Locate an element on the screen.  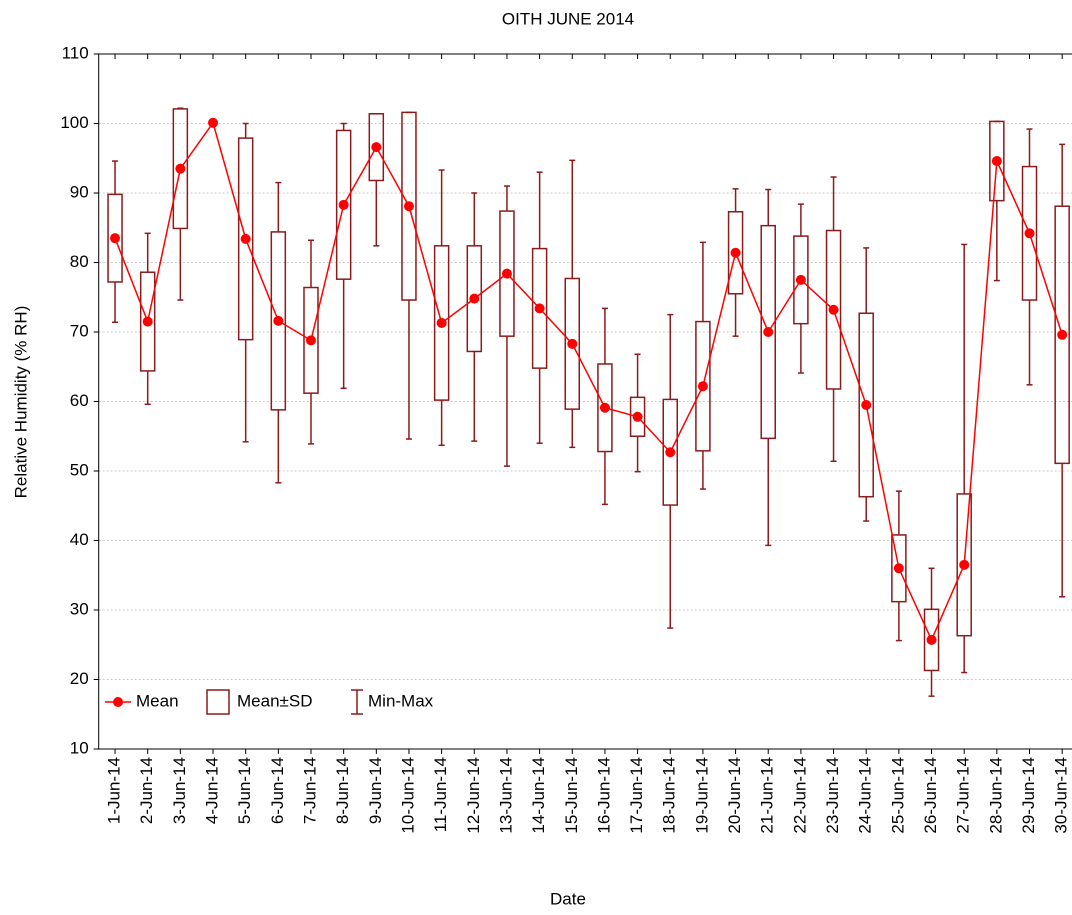
x-tick-label: 13-Jun-14 is located at coordinates (505, 795).